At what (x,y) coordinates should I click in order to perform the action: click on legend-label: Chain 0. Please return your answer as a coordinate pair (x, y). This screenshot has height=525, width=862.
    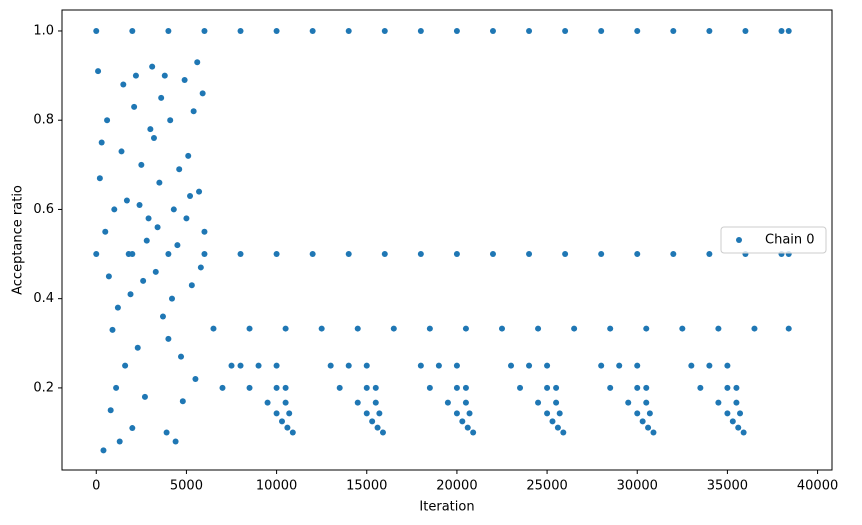
    Looking at the image, I should click on (790, 240).